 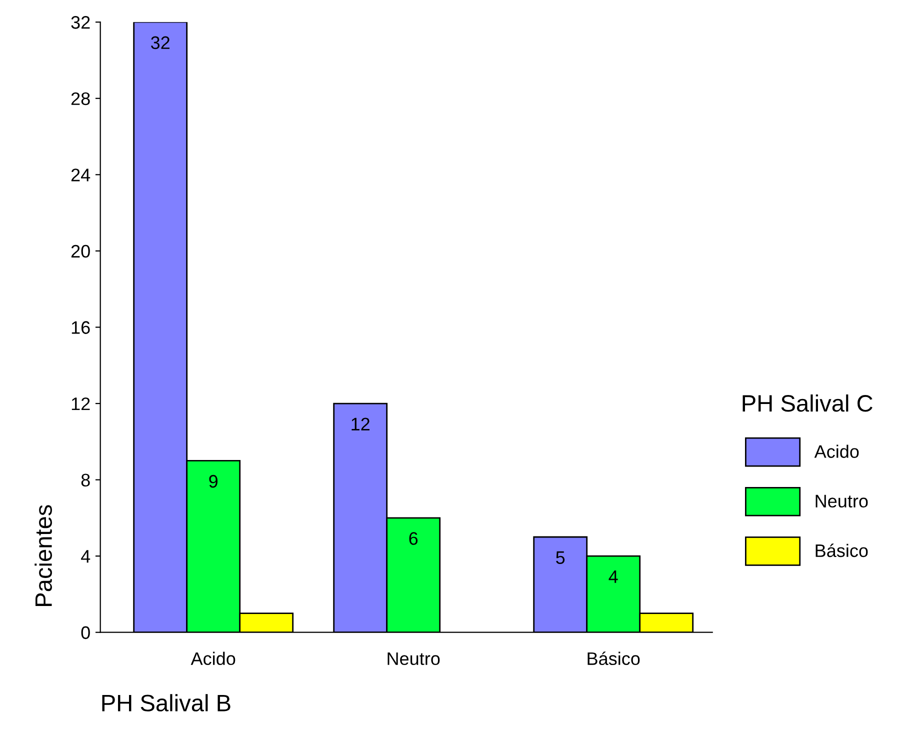 What do you see at coordinates (836, 451) in the screenshot?
I see `legend-label: Acido` at bounding box center [836, 451].